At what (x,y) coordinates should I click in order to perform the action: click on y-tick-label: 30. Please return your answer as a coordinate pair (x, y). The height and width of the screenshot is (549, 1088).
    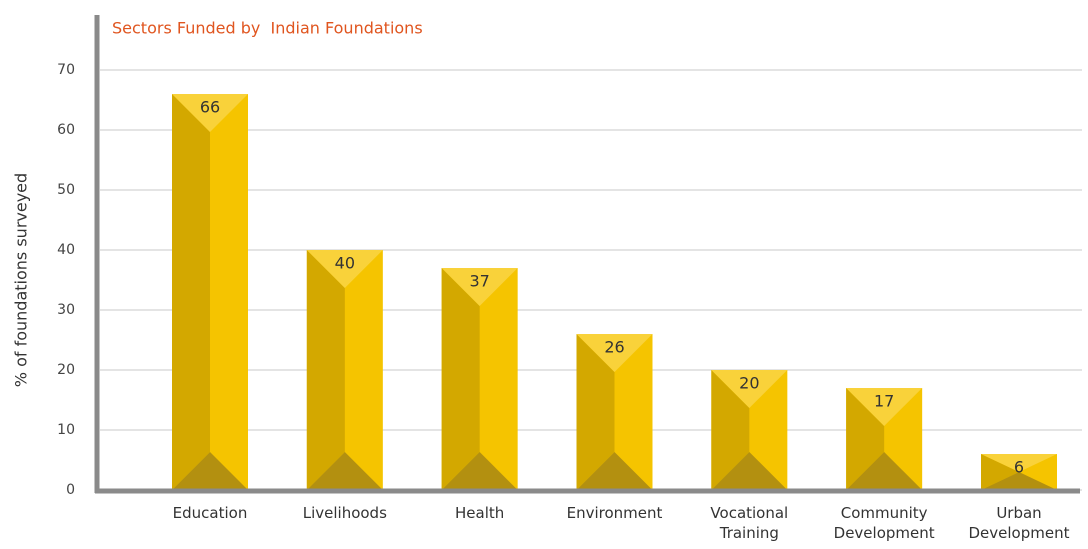
    Looking at the image, I should click on (66, 310).